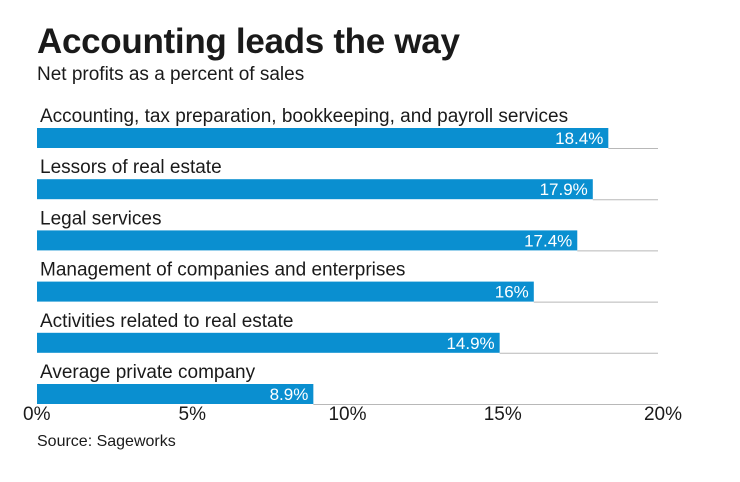  I want to click on category-label: Lessors of real estate, so click(131, 167).